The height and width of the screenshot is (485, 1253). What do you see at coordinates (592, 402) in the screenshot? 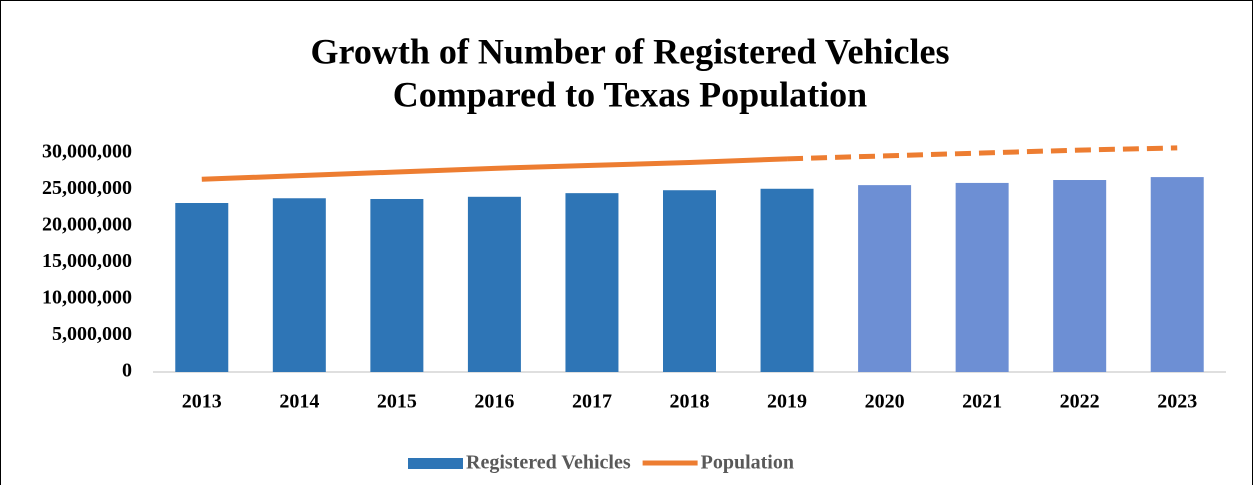
I see `x-tick-label: 2017` at bounding box center [592, 402].